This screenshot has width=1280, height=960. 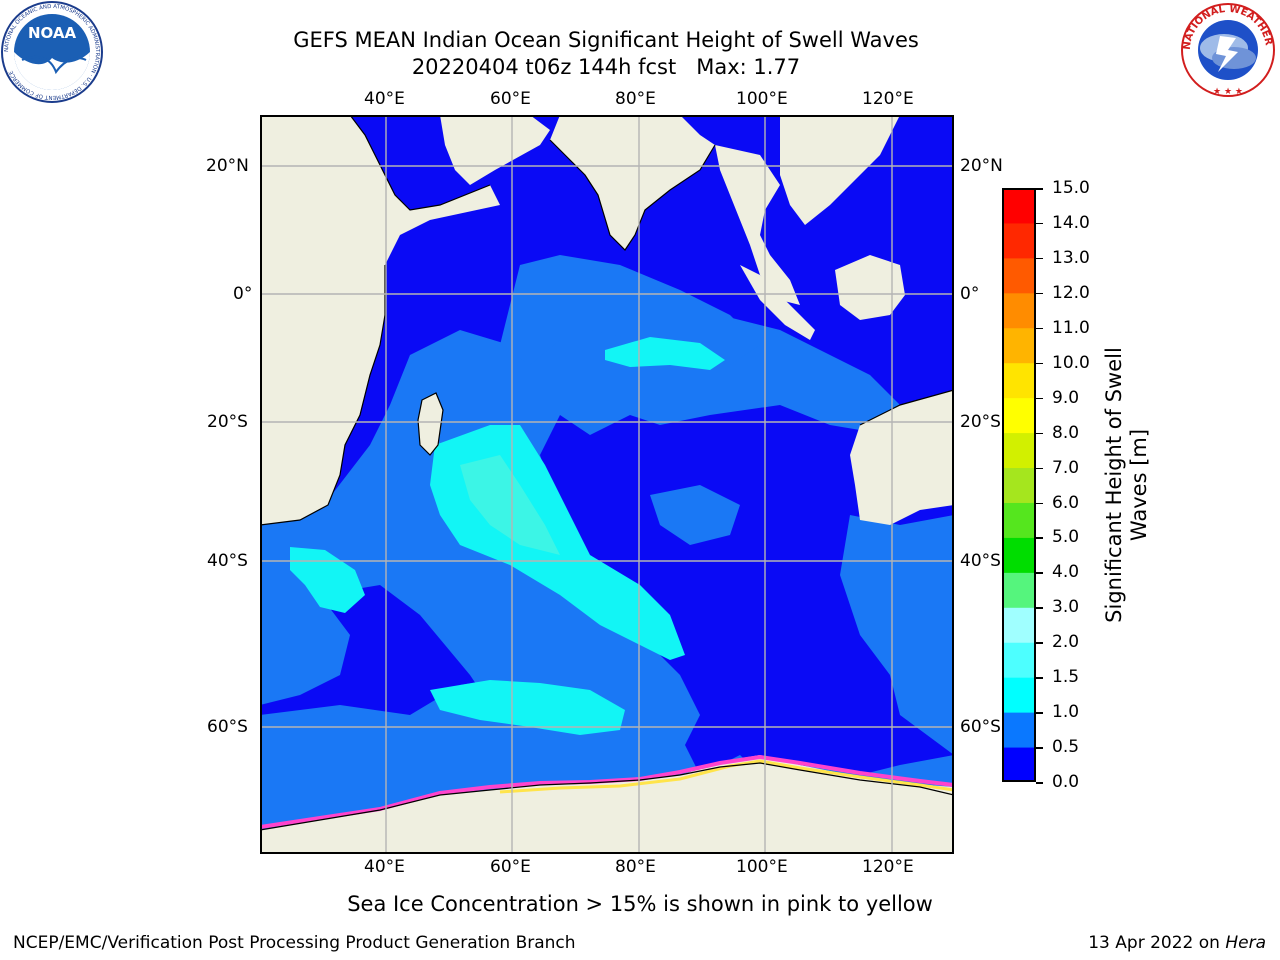 I want to click on colorbar-tick-label: 1.5, so click(x=1066, y=677).